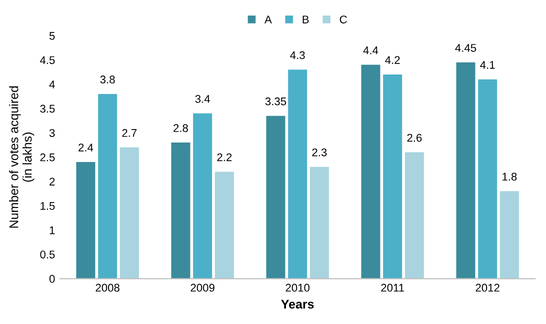 This screenshot has height=324, width=546. What do you see at coordinates (509, 176) in the screenshot?
I see `data-label: 1.8` at bounding box center [509, 176].